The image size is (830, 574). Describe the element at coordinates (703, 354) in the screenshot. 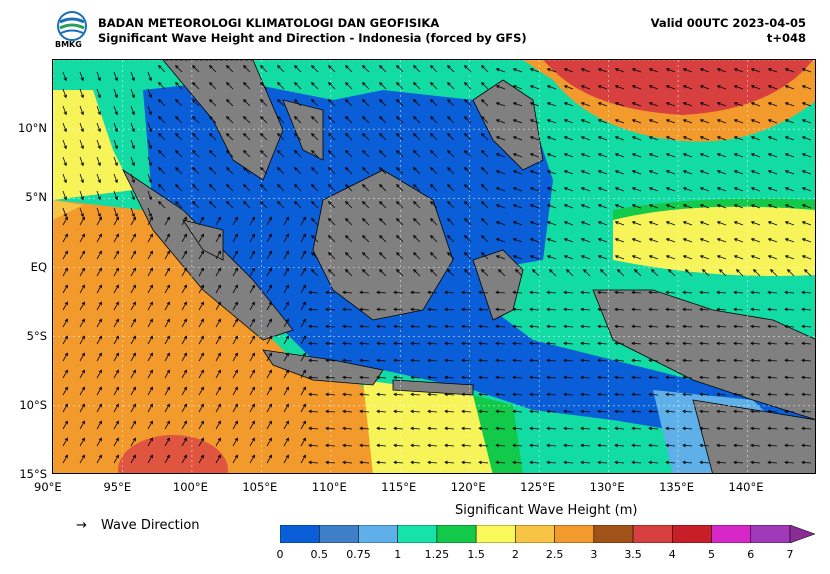

I see `land-new-guinea` at that location.